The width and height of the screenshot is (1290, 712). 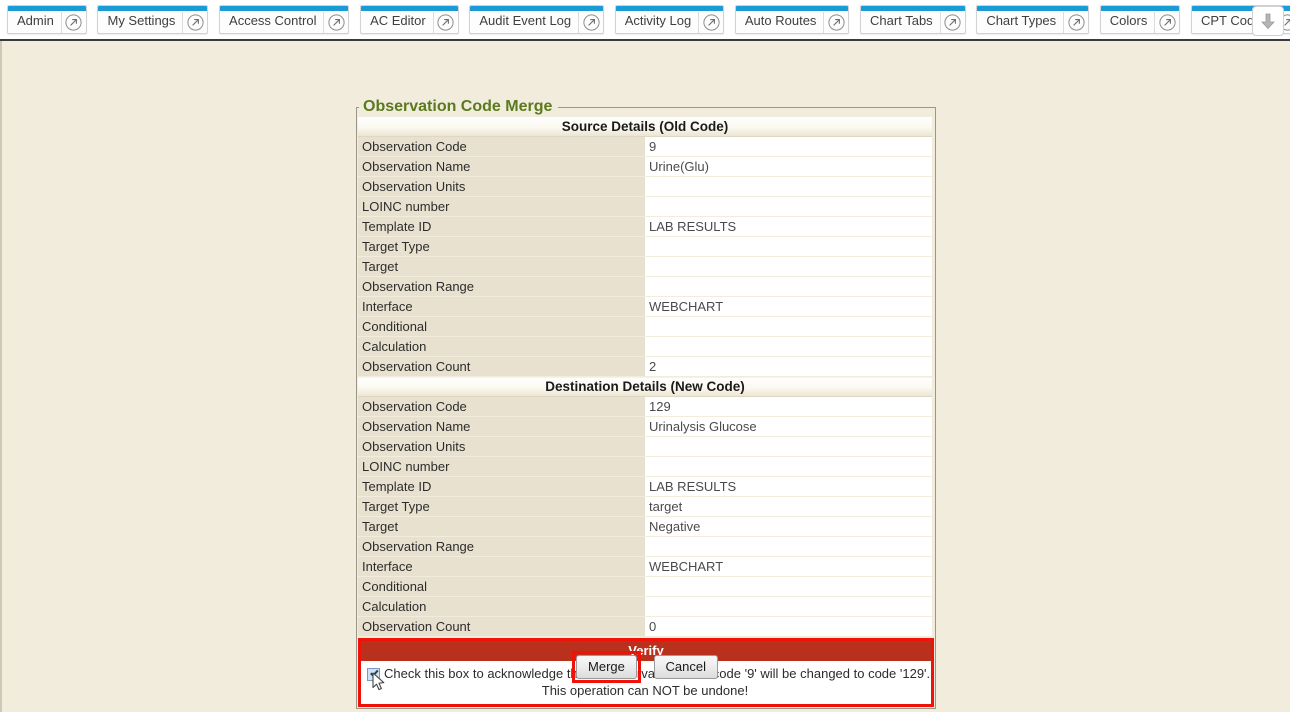 What do you see at coordinates (1234, 20) in the screenshot?
I see `tab-label: CPT Codes` at bounding box center [1234, 20].